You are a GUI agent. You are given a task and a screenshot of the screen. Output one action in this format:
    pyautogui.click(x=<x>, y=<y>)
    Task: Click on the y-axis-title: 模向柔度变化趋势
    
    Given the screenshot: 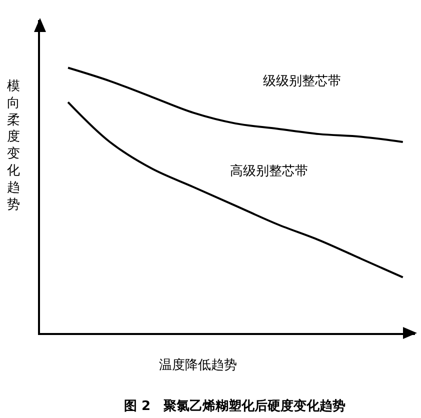 What is the action you would take?
    pyautogui.click(x=13, y=145)
    